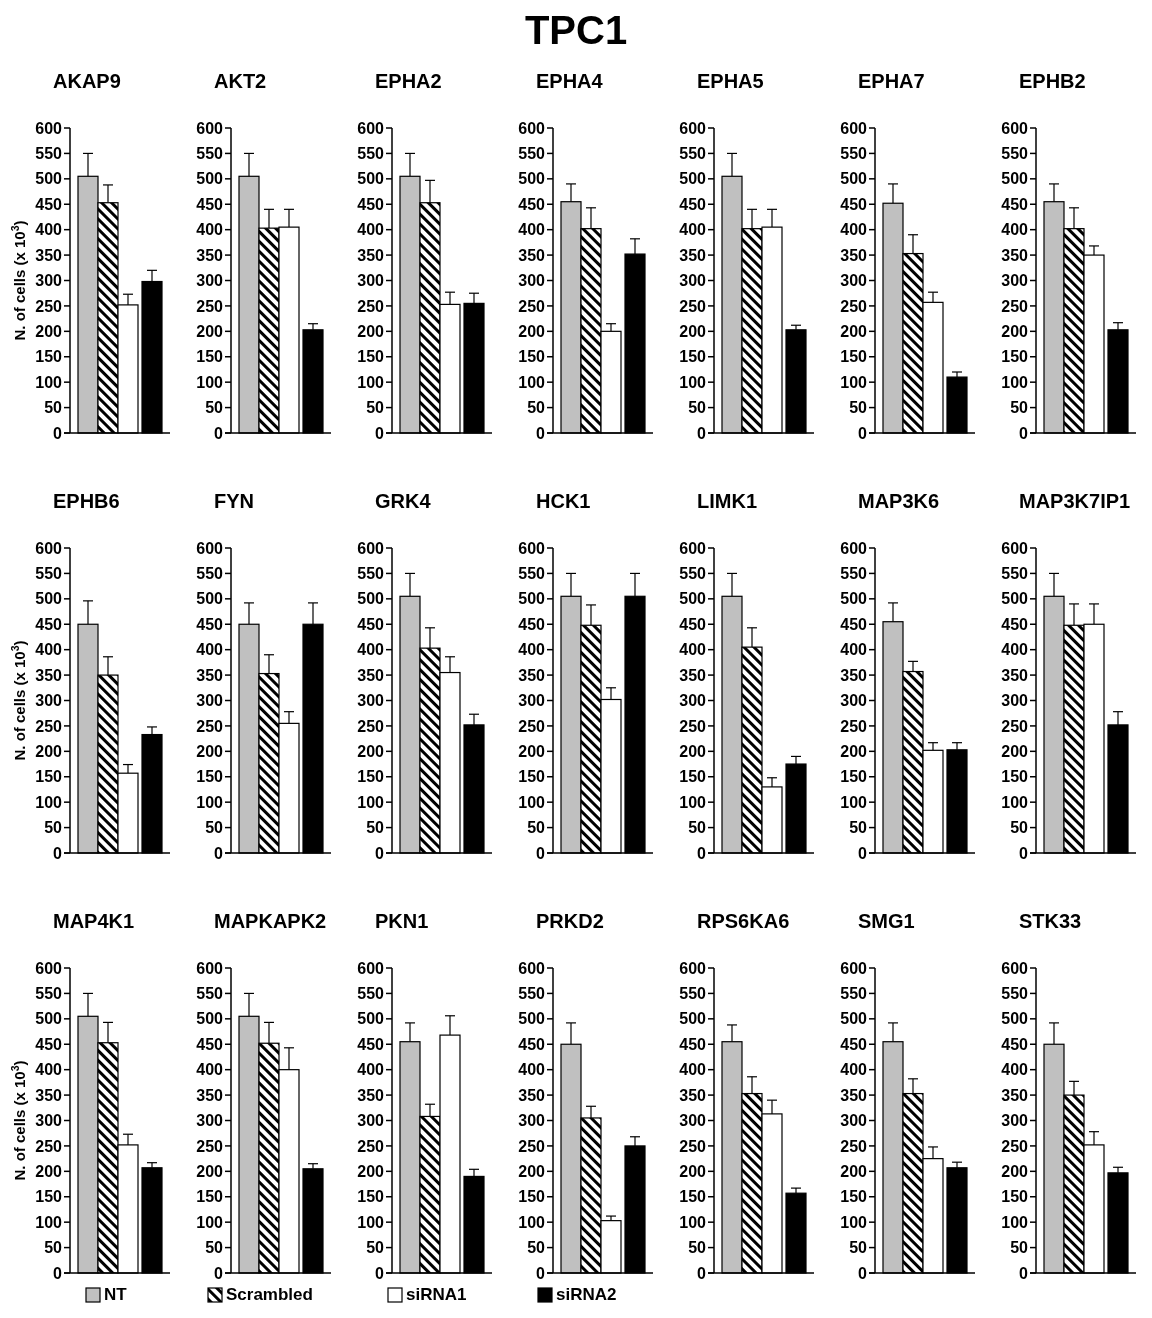  What do you see at coordinates (570, 81) in the screenshot?
I see `chart-title: EPHA4` at bounding box center [570, 81].